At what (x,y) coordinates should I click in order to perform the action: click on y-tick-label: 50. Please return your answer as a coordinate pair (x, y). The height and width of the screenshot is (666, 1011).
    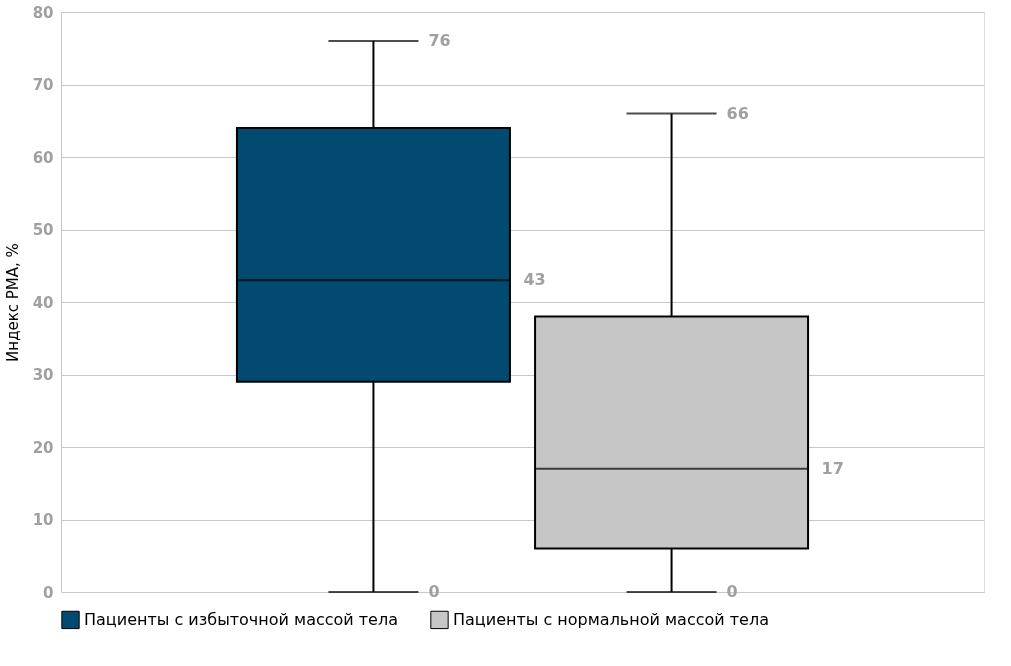
    Looking at the image, I should click on (43, 230).